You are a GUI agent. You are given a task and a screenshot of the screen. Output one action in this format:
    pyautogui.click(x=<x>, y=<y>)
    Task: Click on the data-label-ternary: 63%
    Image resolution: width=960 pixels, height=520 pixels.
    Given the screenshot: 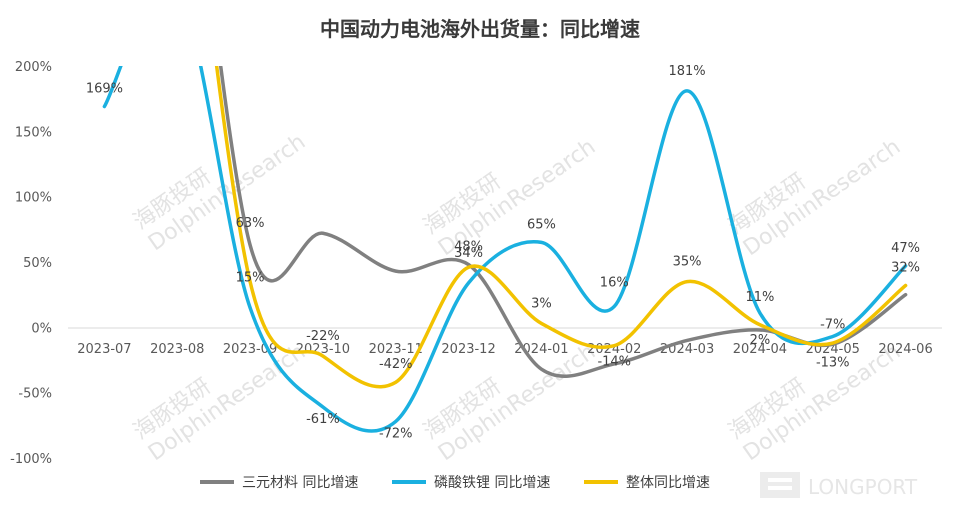 What is the action you would take?
    pyautogui.click(x=250, y=223)
    